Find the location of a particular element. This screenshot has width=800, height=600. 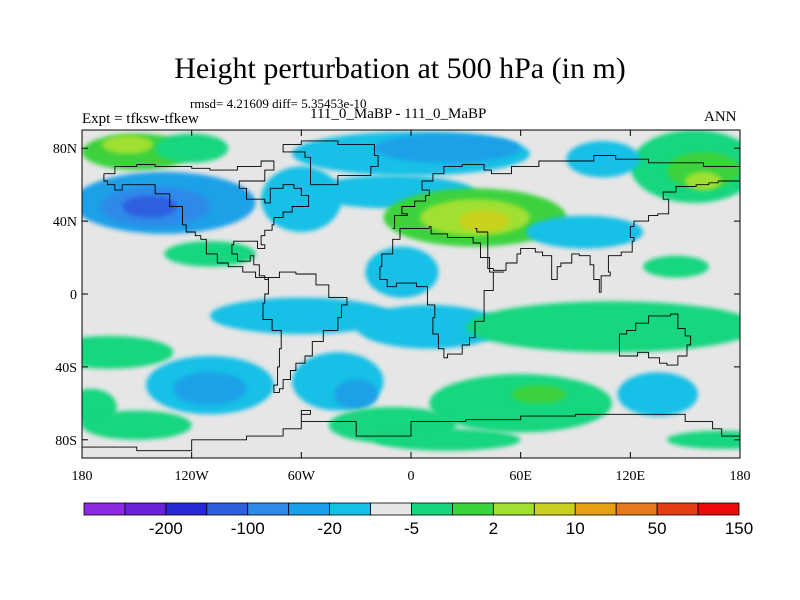

y-tick-label: 0 is located at coordinates (73, 295).